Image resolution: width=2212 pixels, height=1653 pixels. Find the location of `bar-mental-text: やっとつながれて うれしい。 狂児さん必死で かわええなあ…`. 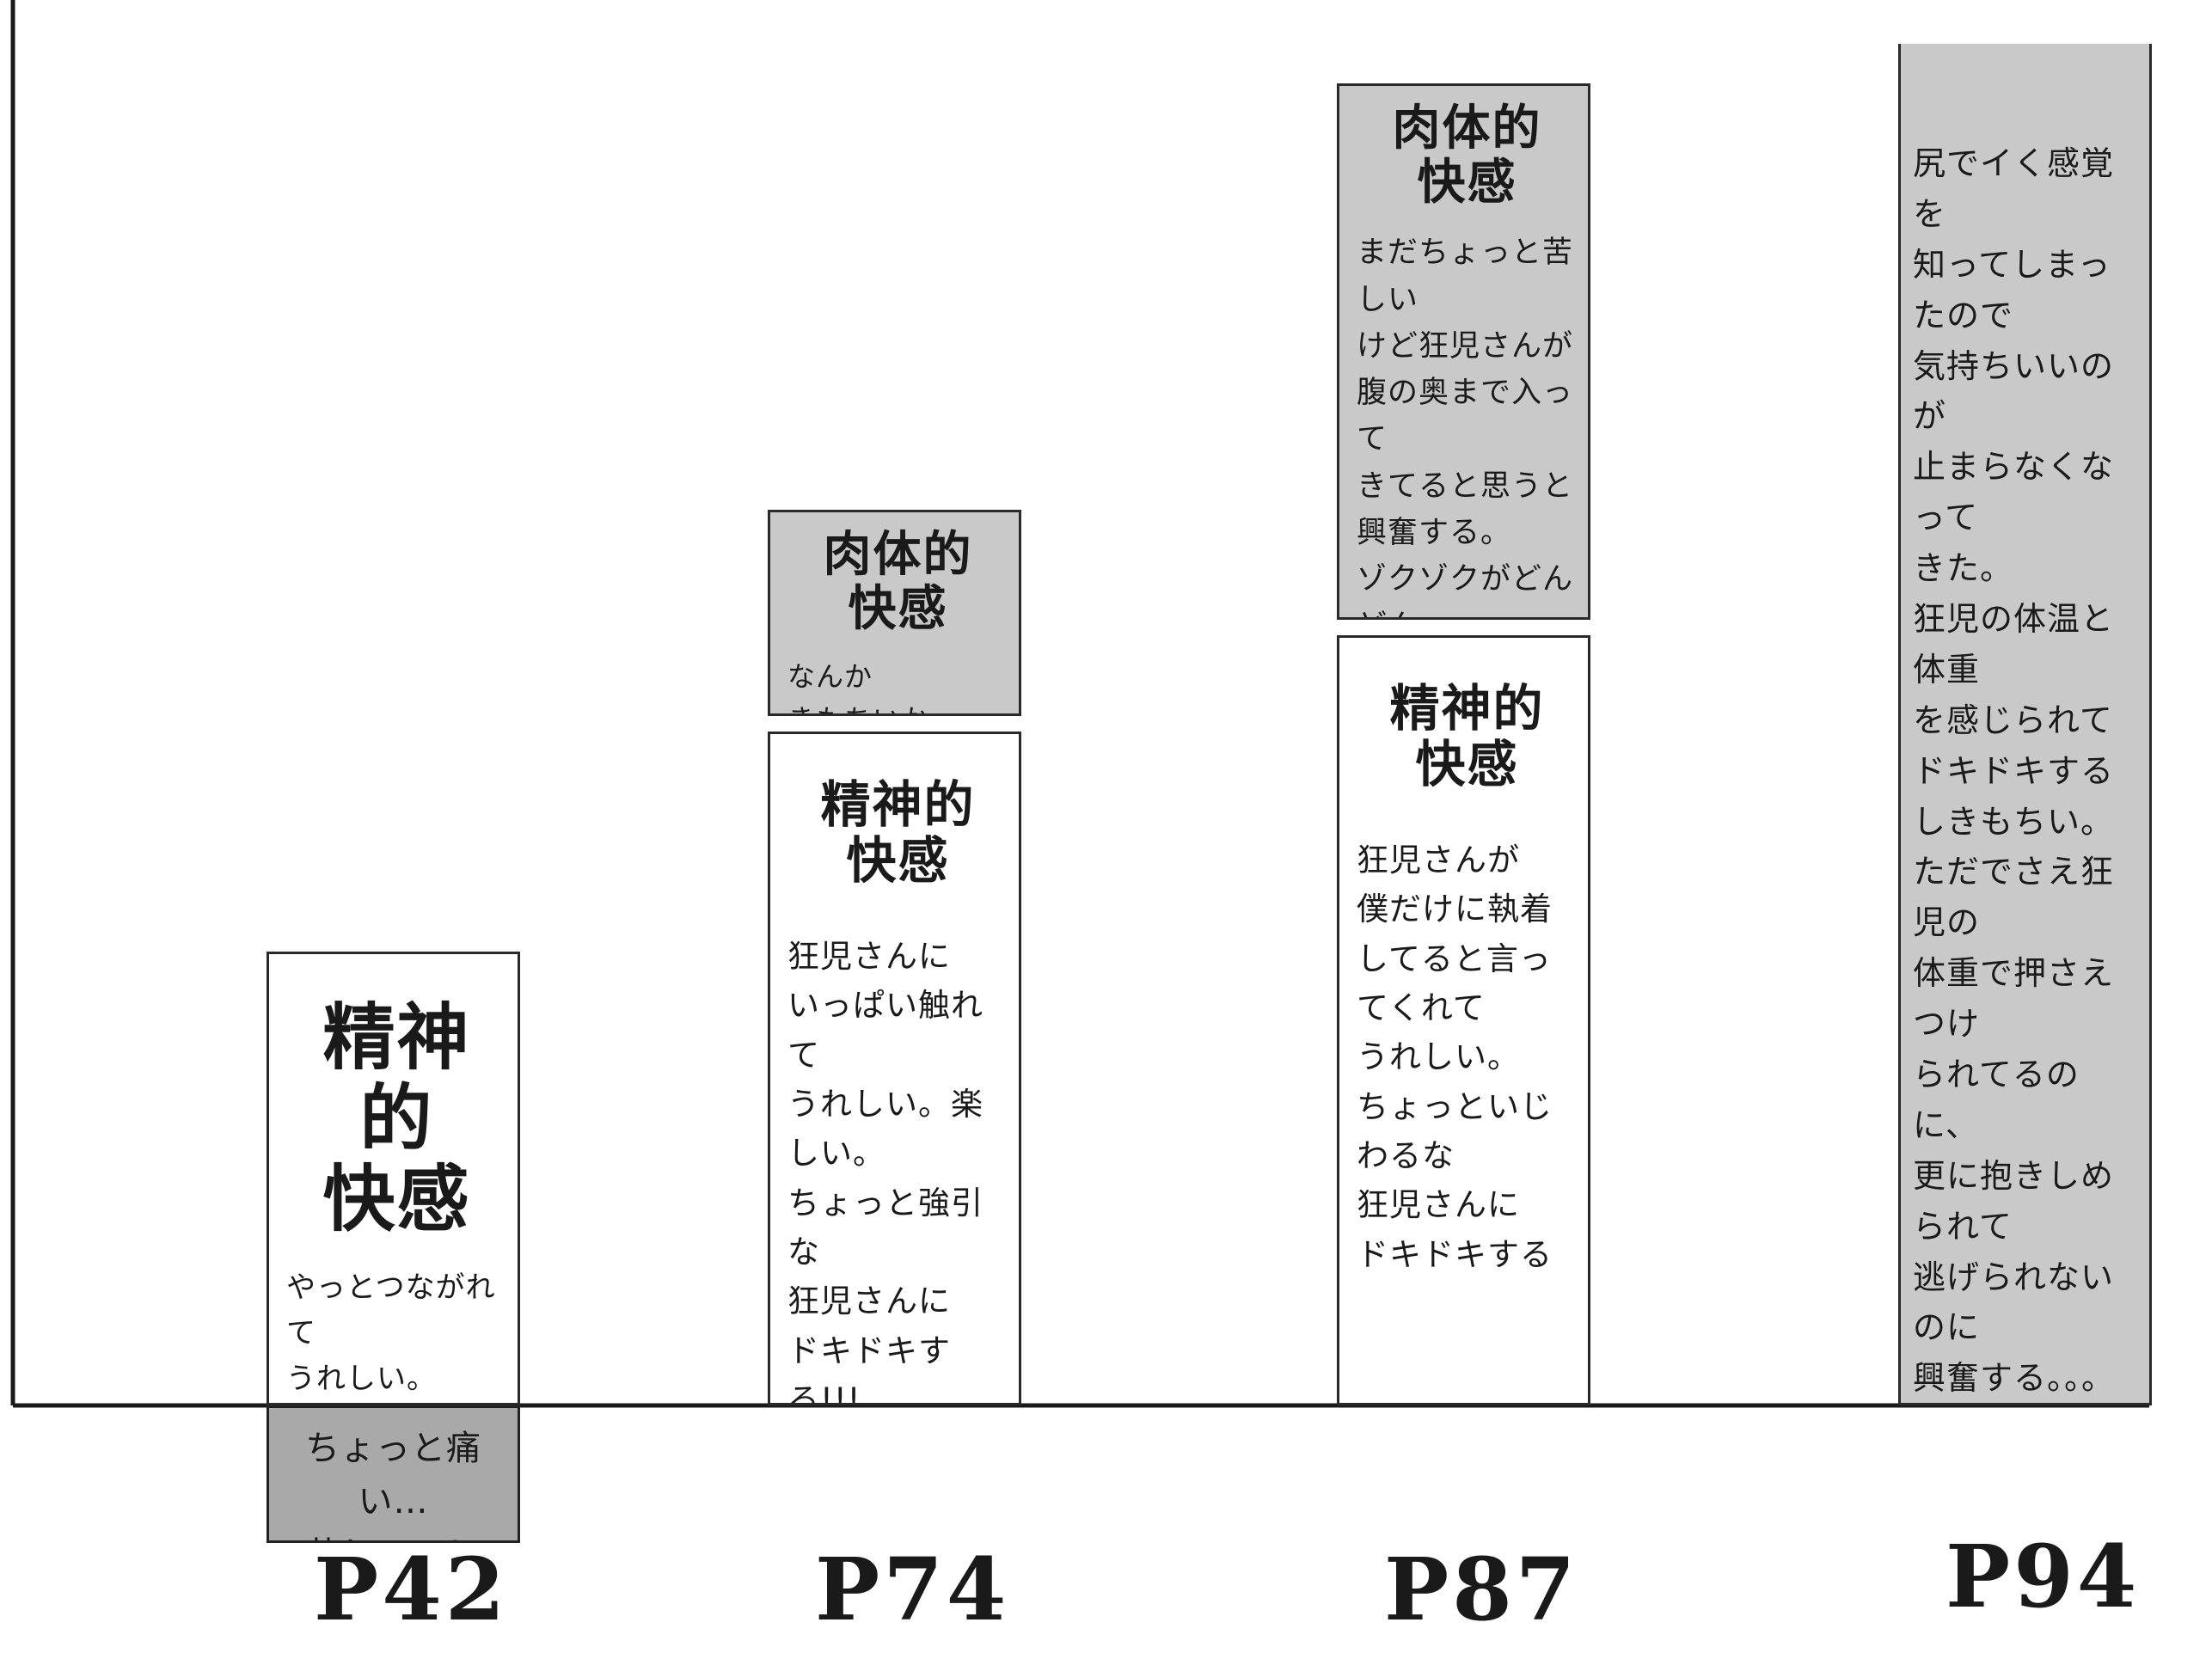

bar-mental-text: やっとつながれて うれしい。 狂児さん必死で かわええなあ… is located at coordinates (391, 1333).